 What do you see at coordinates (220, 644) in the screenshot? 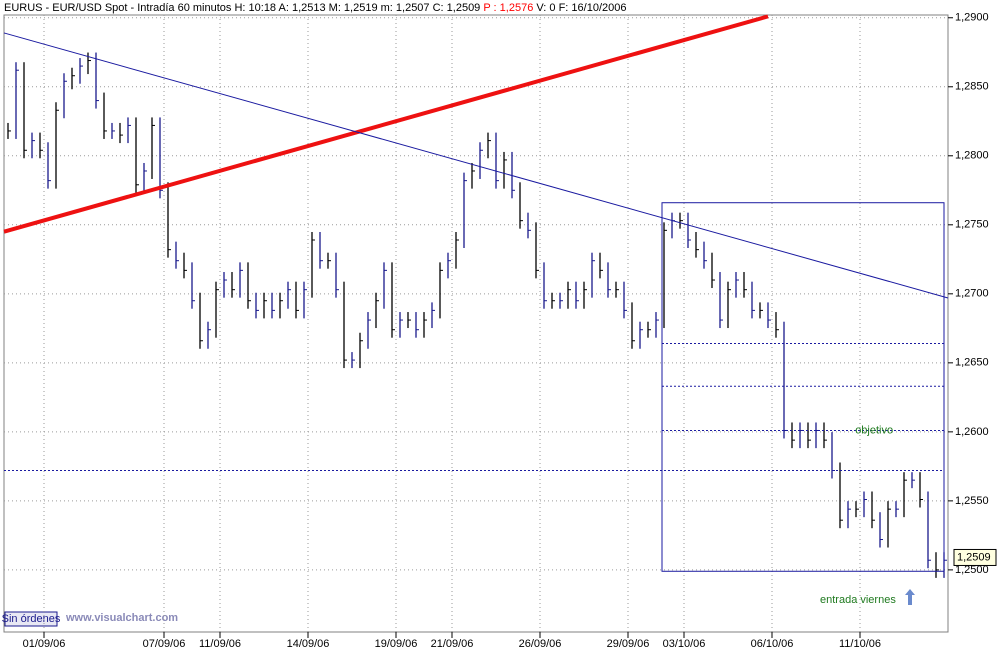
I see `x-tick-label: 11/09/06` at bounding box center [220, 644].